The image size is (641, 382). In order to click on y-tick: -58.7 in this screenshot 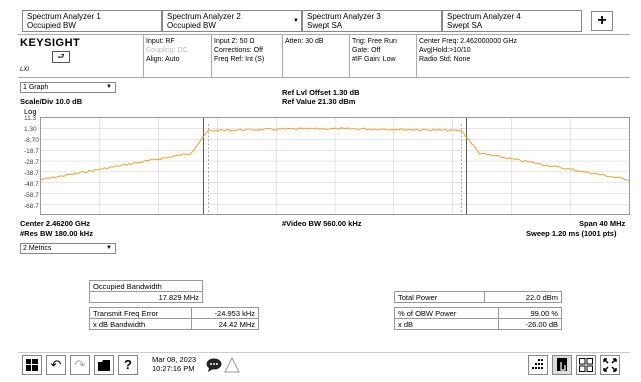, I will do `click(31, 195)`.